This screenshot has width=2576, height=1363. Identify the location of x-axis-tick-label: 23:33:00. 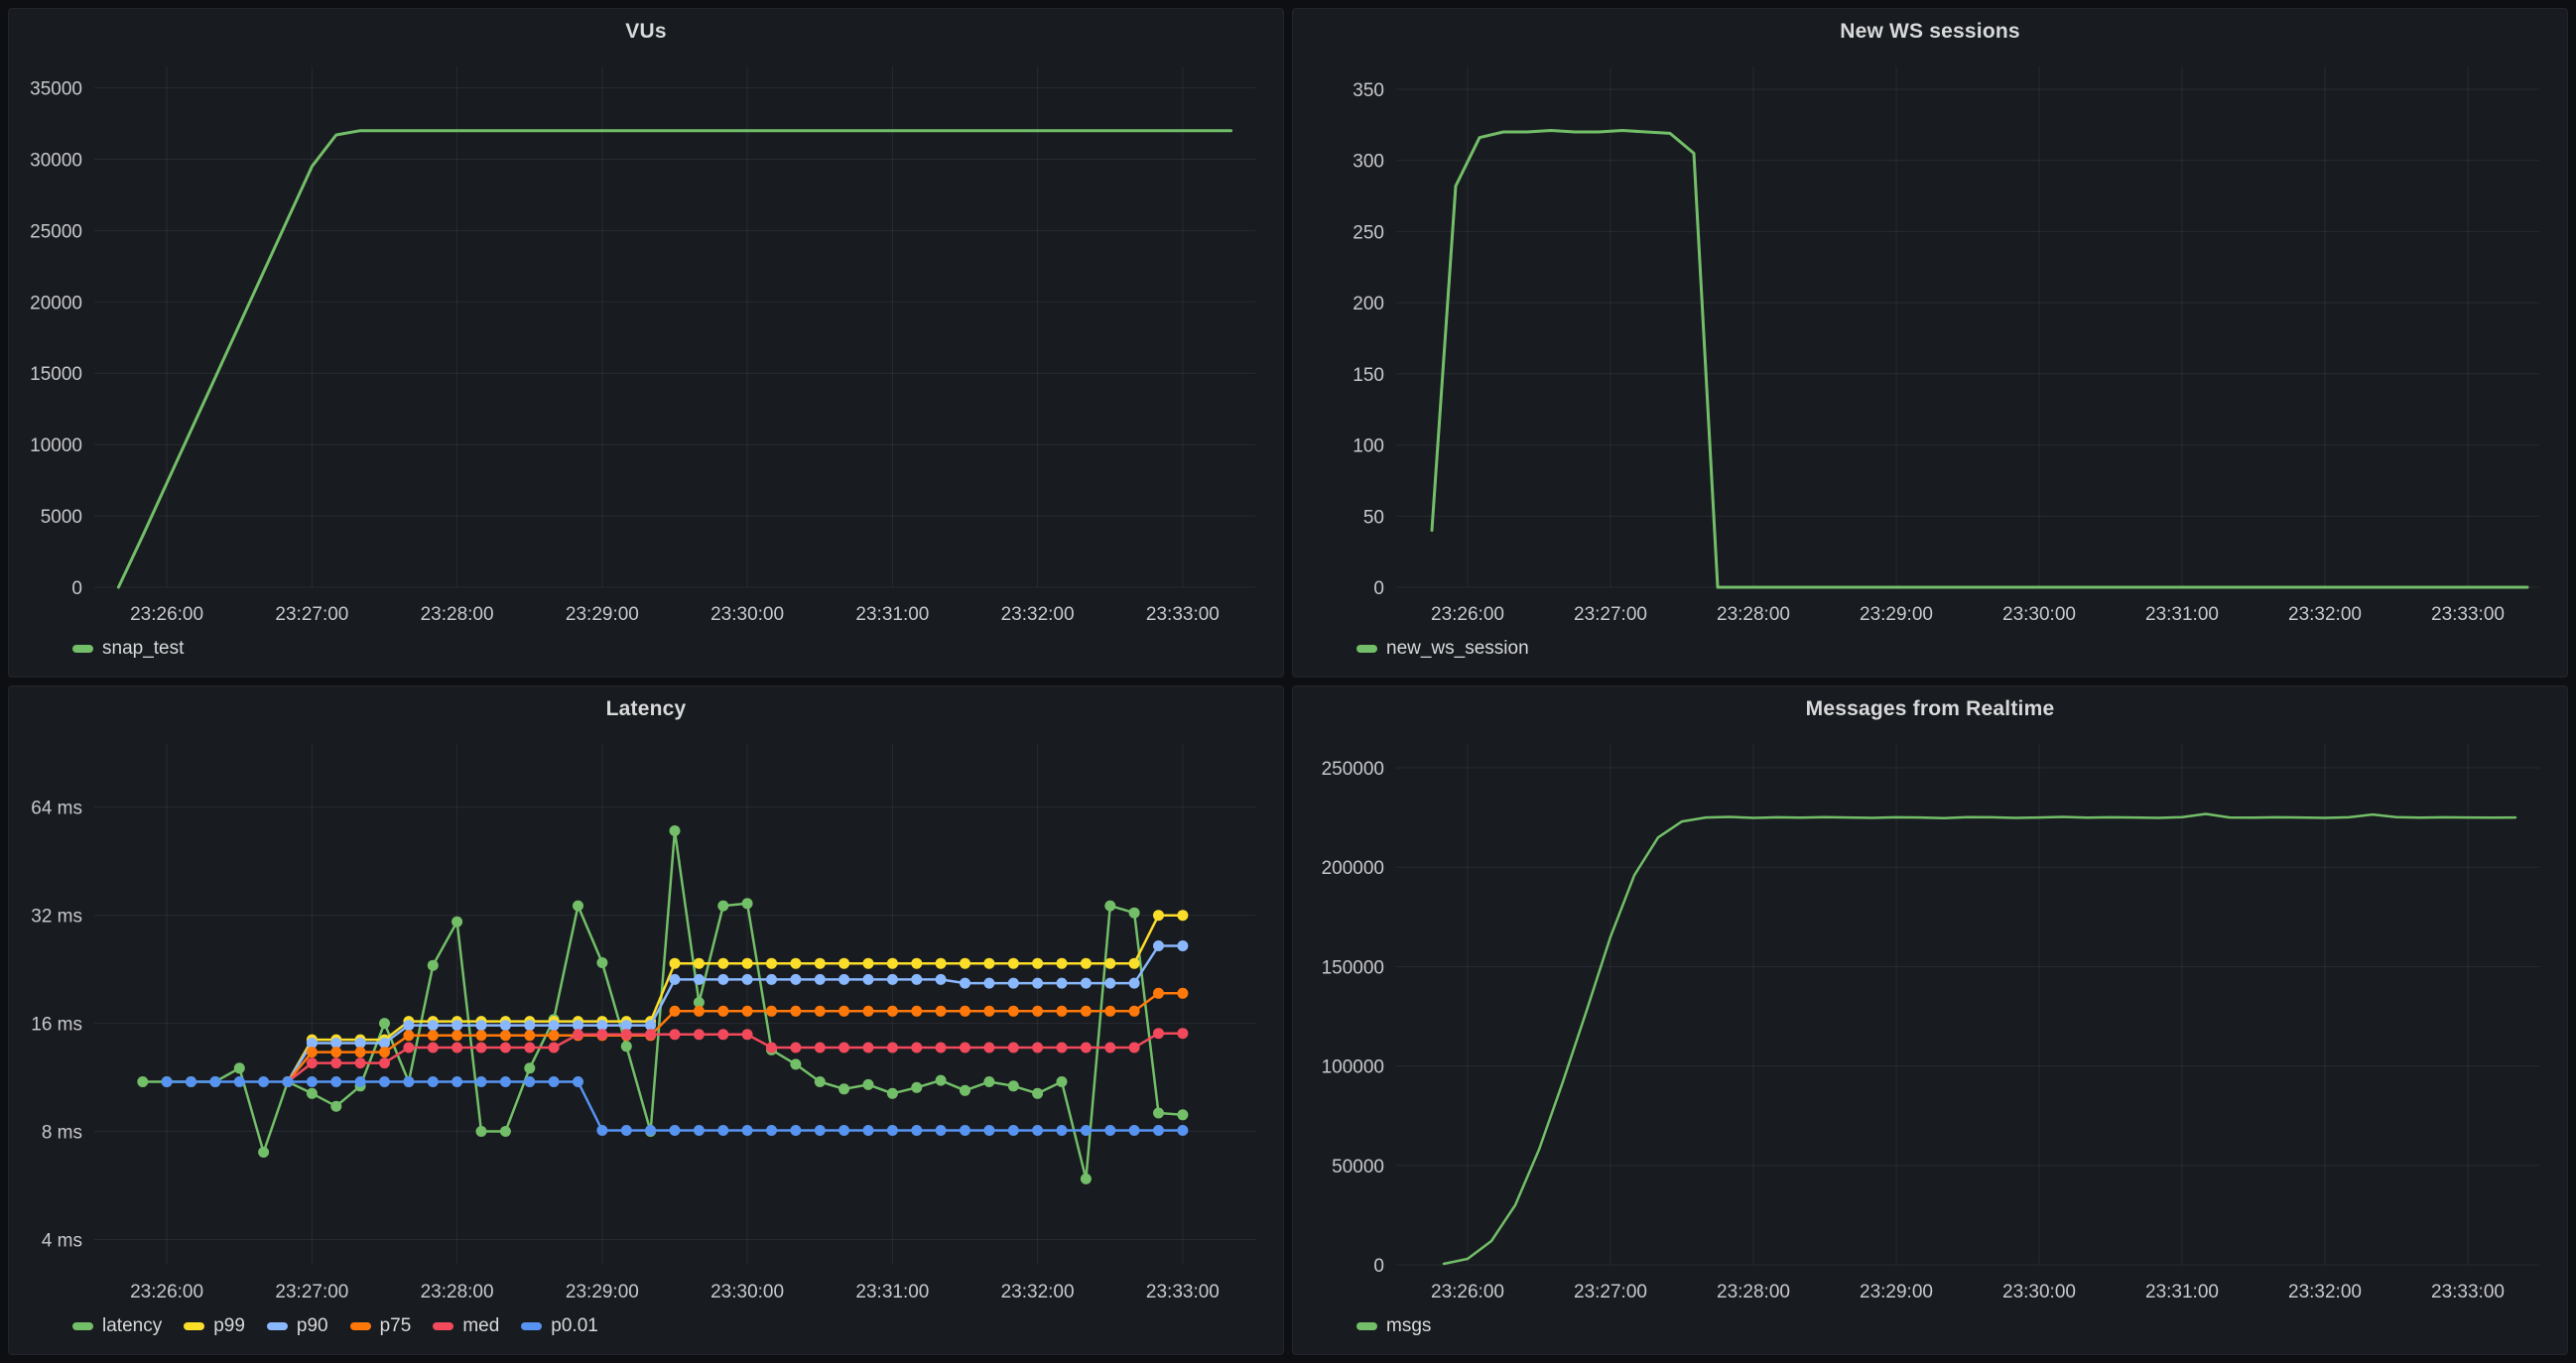
(1183, 1292).